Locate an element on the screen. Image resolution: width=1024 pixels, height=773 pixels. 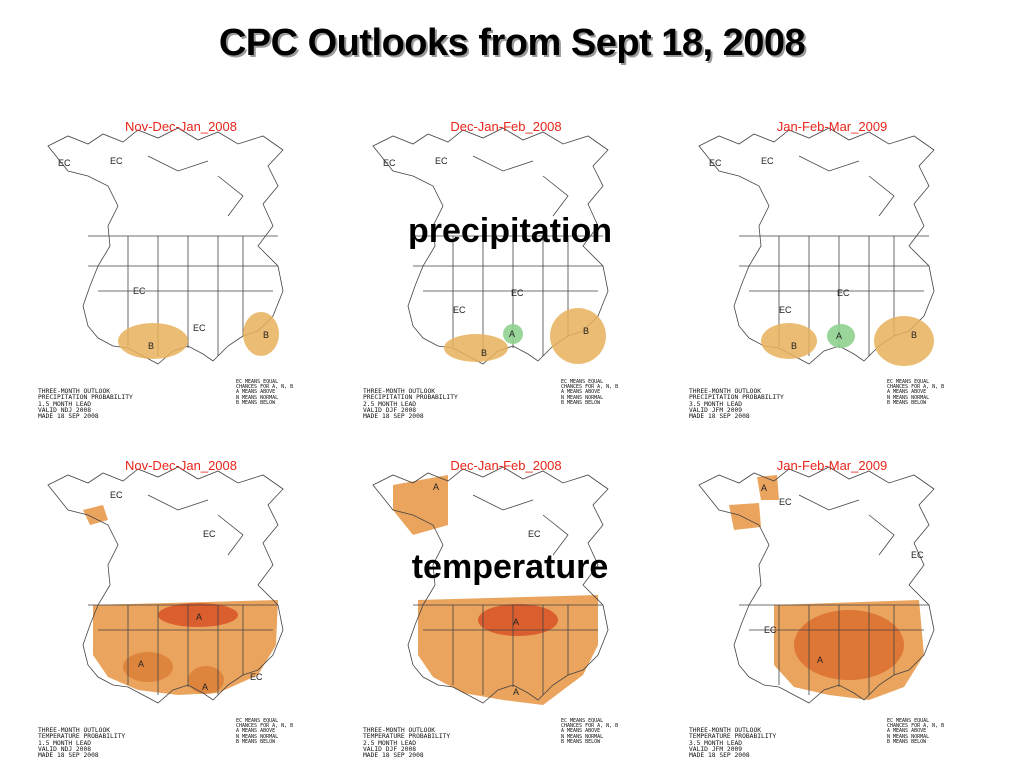
map-svg: EC EC A A EC is located at coordinates (816, 585).